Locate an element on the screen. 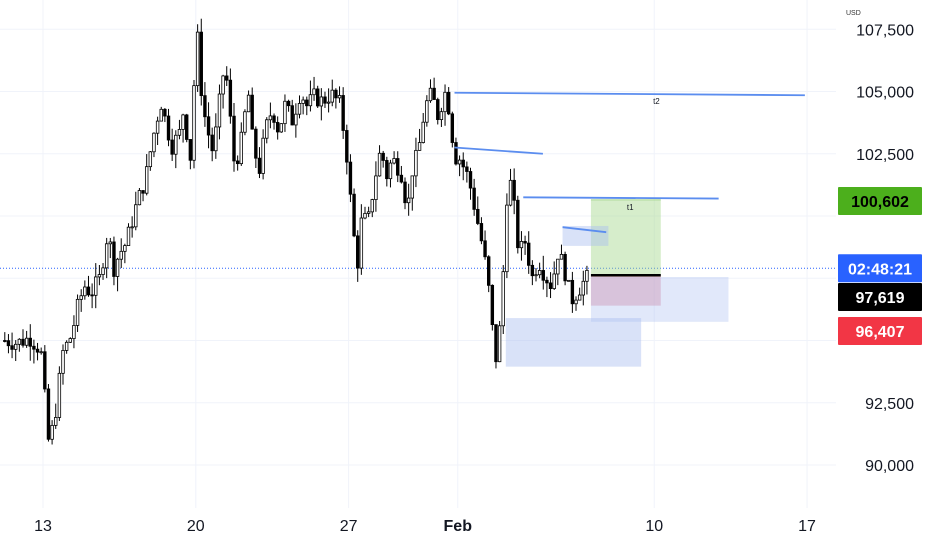  drawing-lines is located at coordinates (629, 184).